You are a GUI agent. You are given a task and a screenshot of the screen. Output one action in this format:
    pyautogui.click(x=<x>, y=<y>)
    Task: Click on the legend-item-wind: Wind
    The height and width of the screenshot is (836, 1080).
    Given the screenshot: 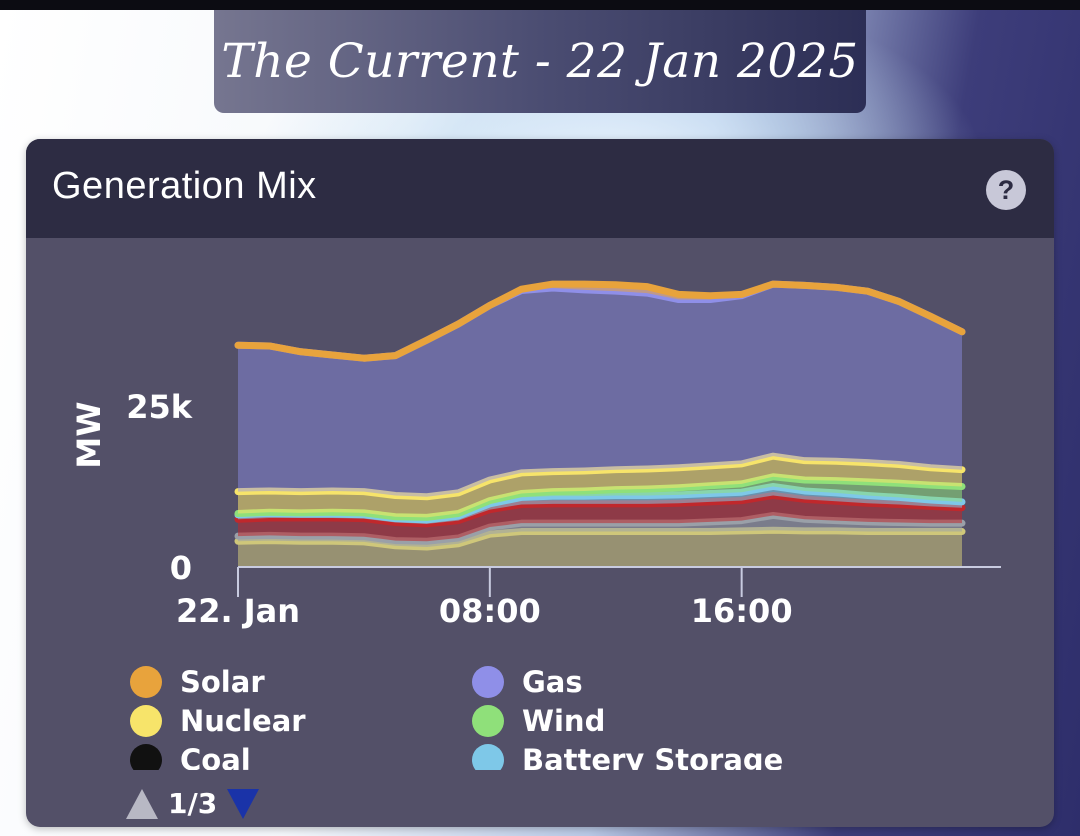 What is the action you would take?
    pyautogui.click(x=538, y=721)
    